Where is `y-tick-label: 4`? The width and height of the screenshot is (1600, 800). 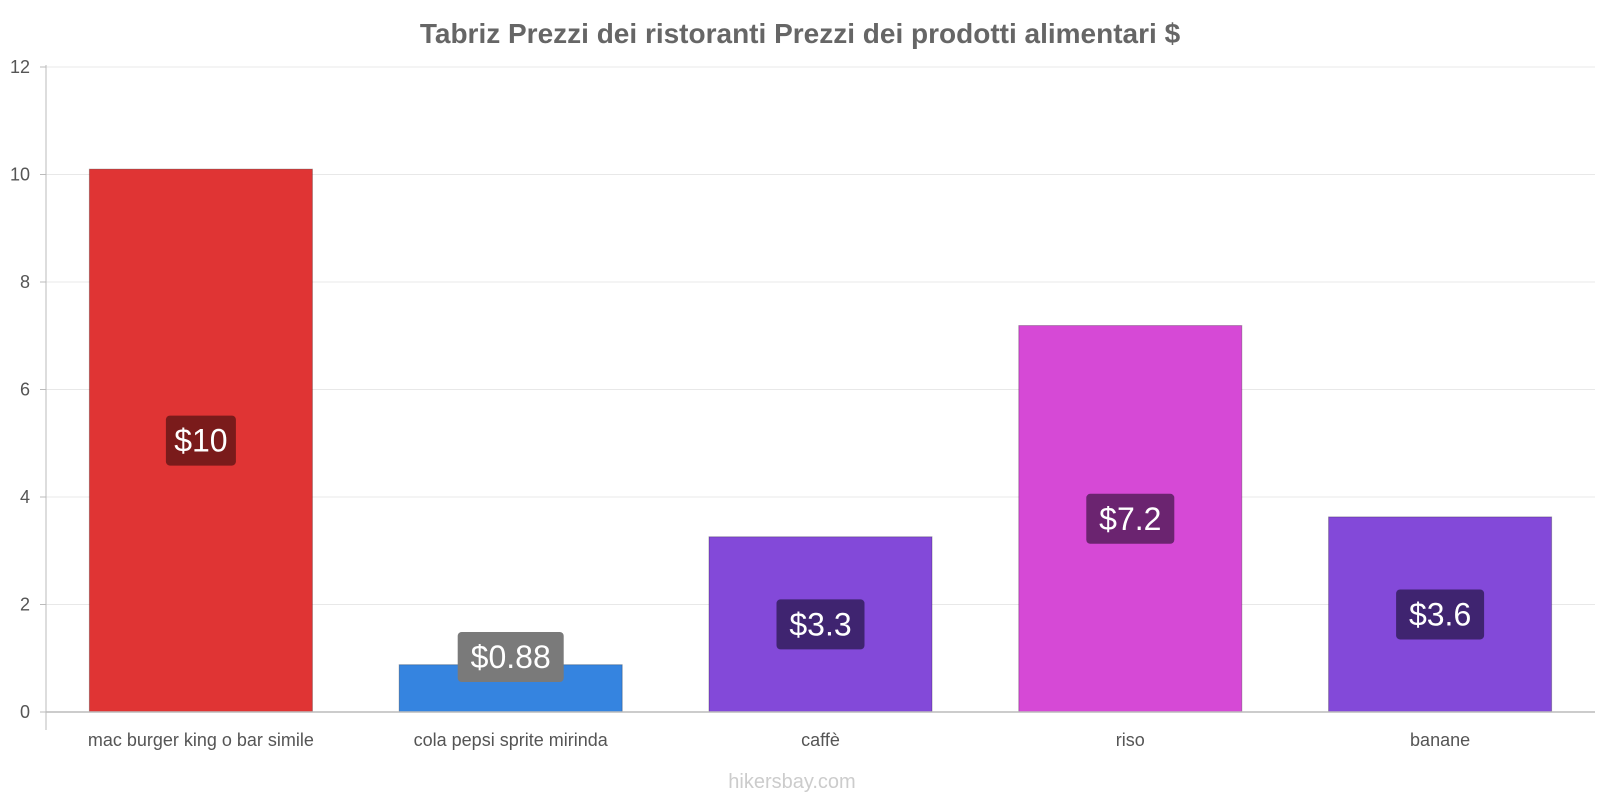
y-tick-label: 4 is located at coordinates (25, 497).